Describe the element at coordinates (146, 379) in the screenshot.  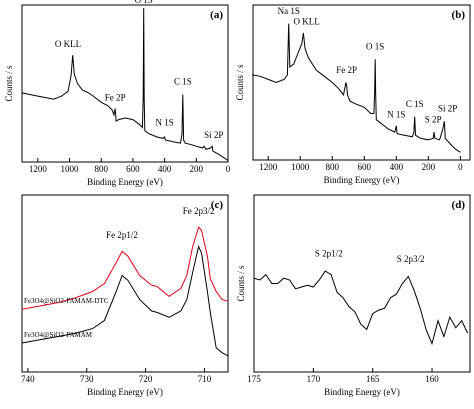
I see `x-tick-label: 720` at that location.